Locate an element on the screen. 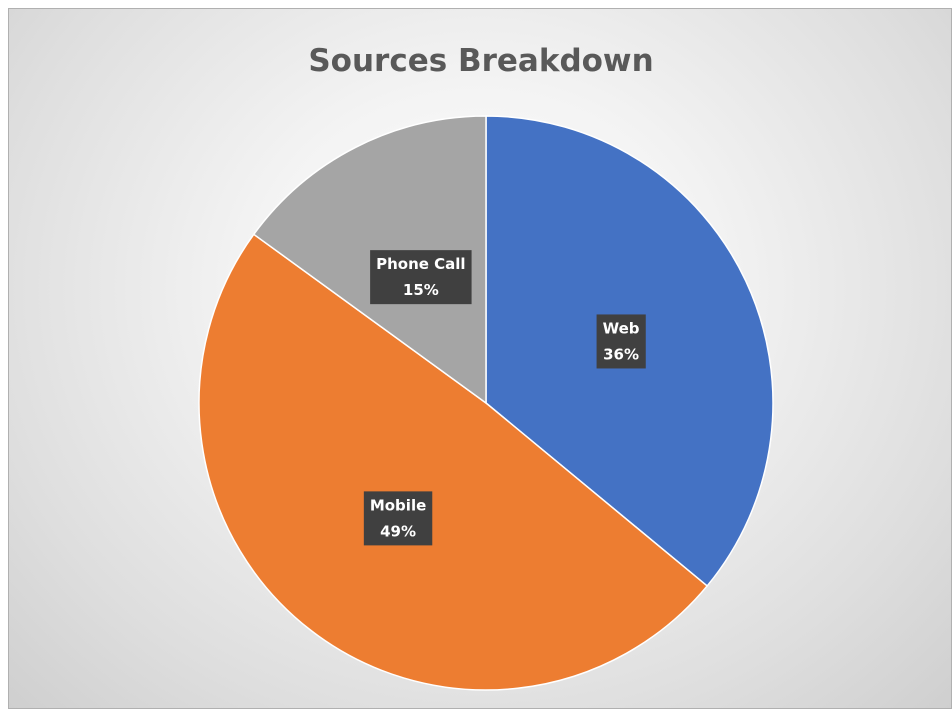 The image size is (952, 709). data-label-phone-call: Phone Call 15% is located at coordinates (421, 277).